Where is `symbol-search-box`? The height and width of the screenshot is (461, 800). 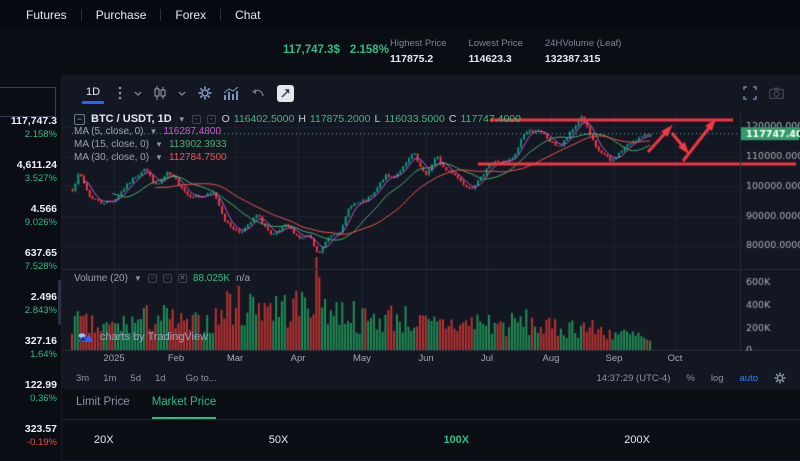 symbol-search-box is located at coordinates (28, 102).